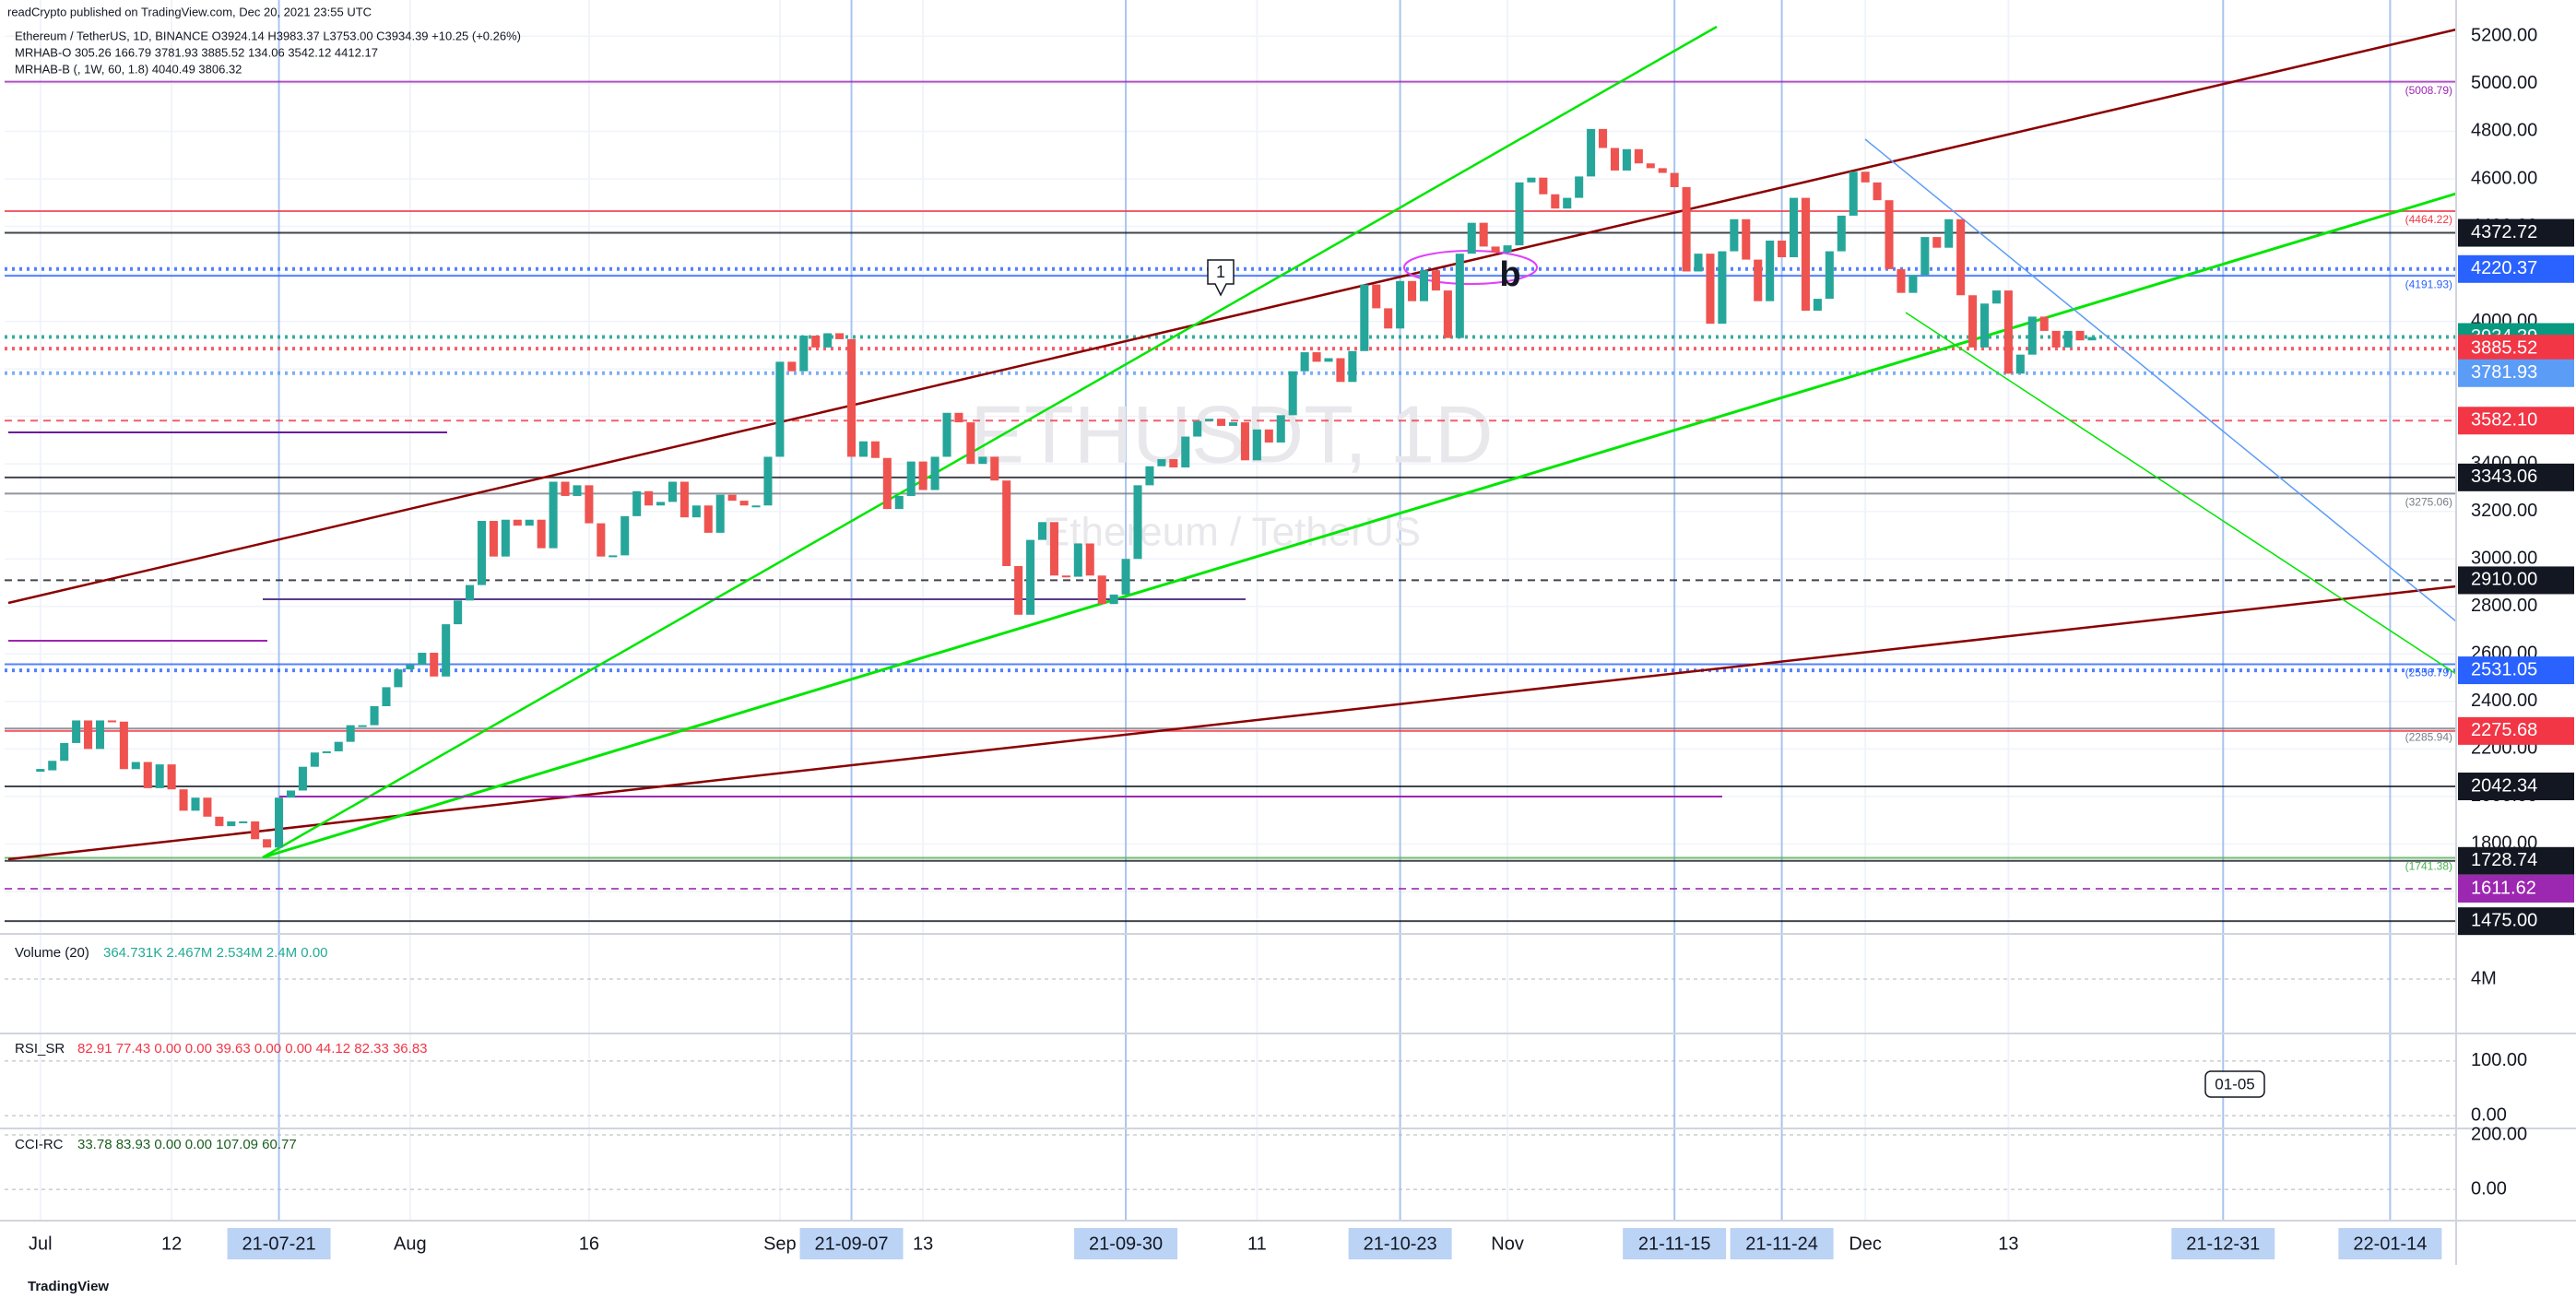 The image size is (2576, 1299). I want to click on x-tick-label: 11, so click(1257, 1244).